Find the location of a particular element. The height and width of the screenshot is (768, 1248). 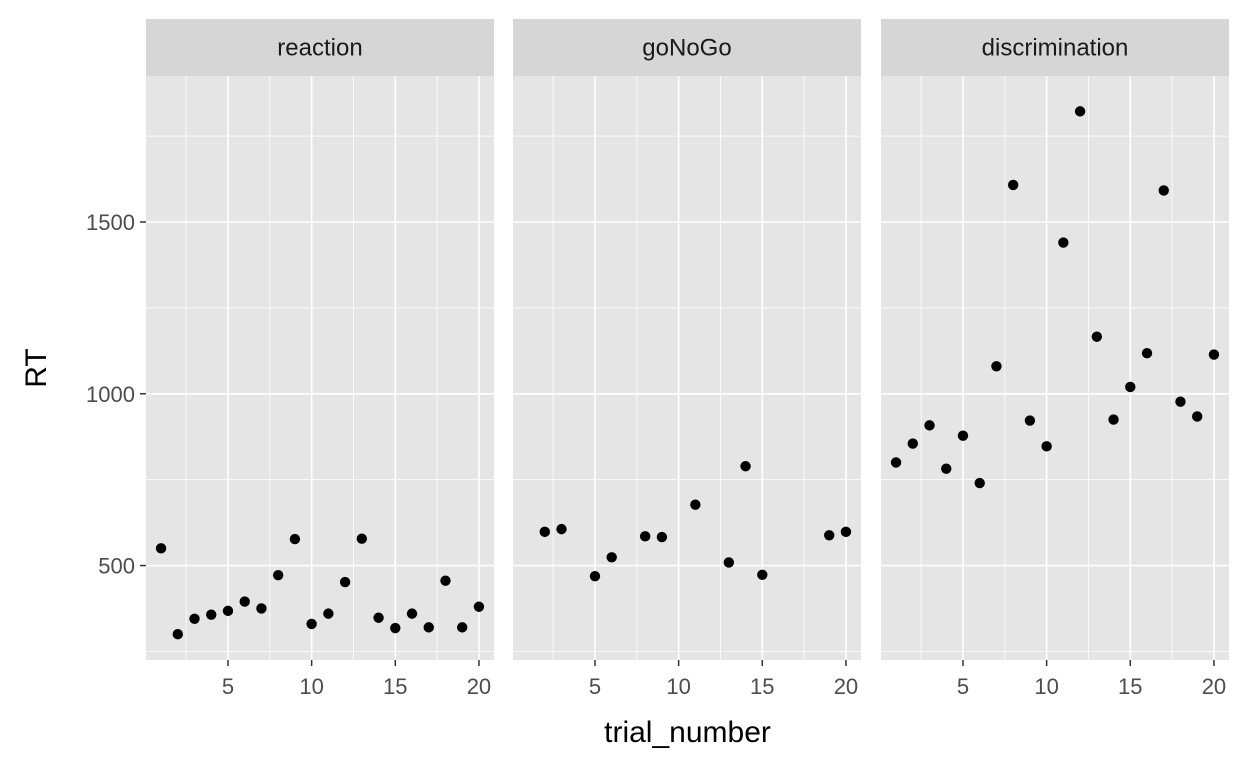

facet-strip-label: reaction is located at coordinates (319, 48).